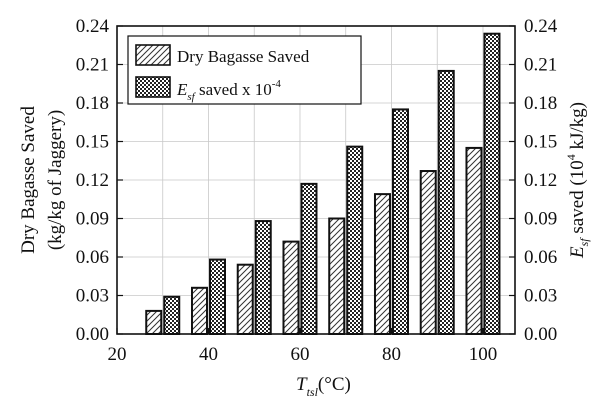 Image resolution: width=601 pixels, height=410 pixels. I want to click on legend-label-dry-bagasse: Dry Bagasse Saved, so click(243, 56).